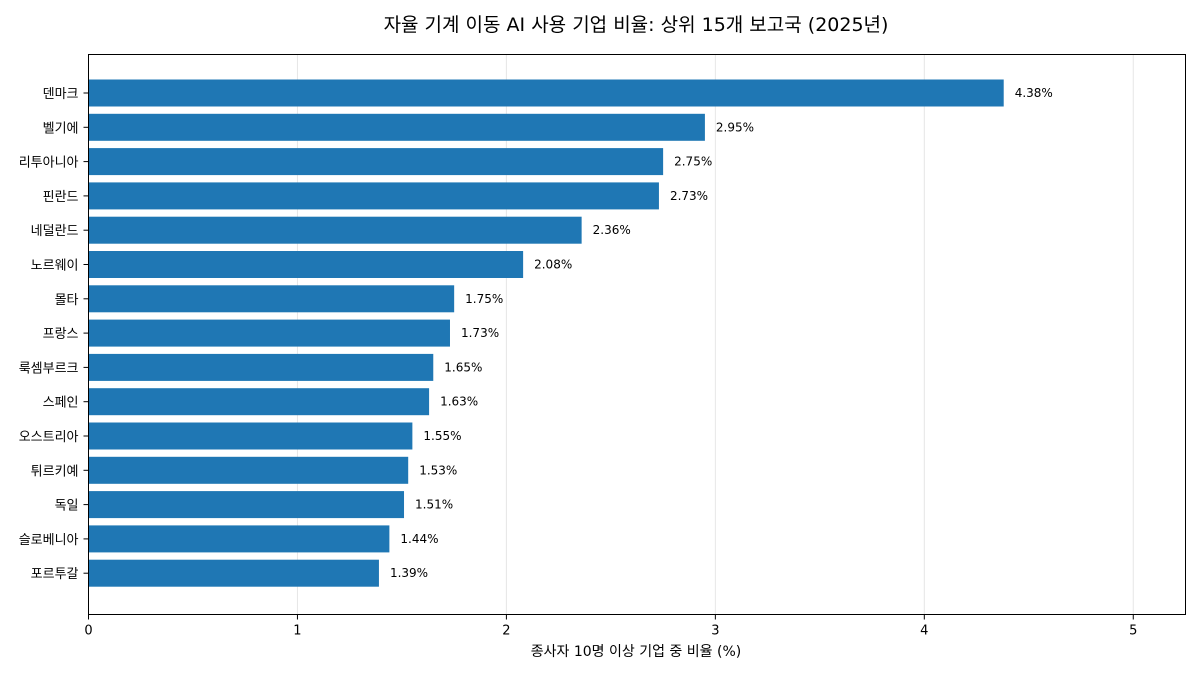 The image size is (1200, 675). Describe the element at coordinates (438, 470) in the screenshot. I see `data-label-11: 1.53%` at that location.